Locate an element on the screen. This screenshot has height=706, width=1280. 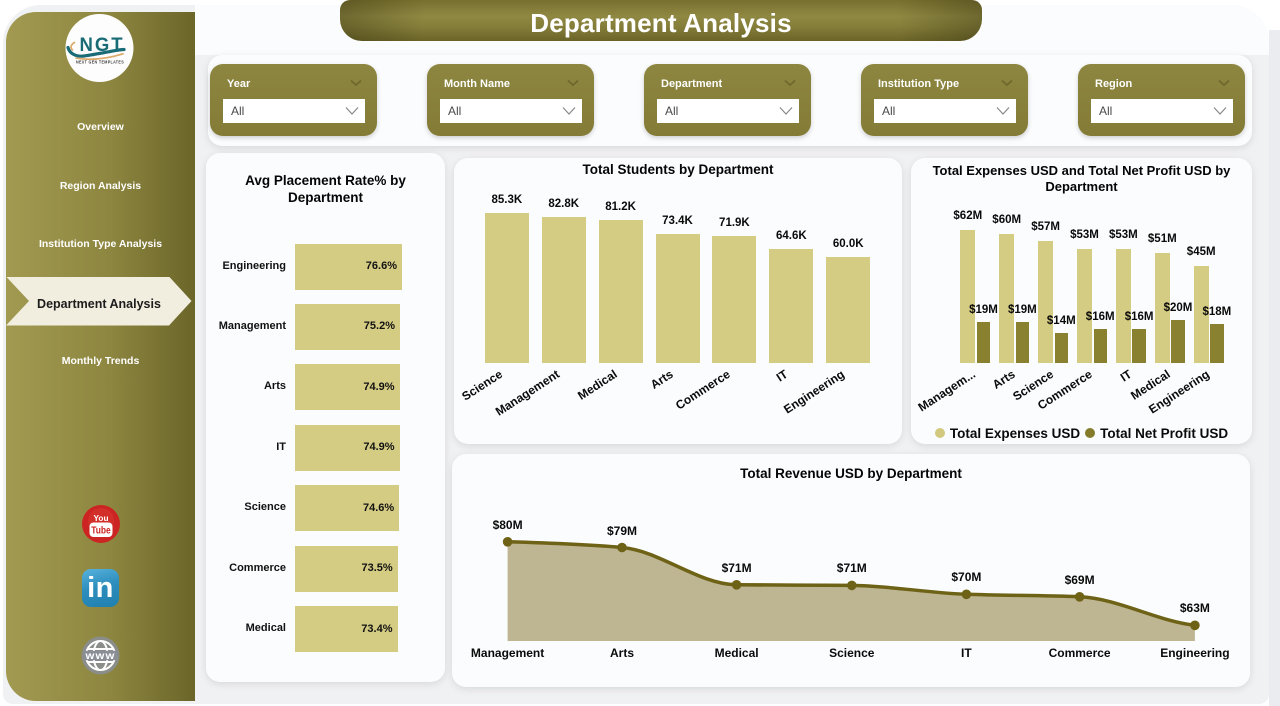
svg-text: Tube is located at coordinates (101, 530).